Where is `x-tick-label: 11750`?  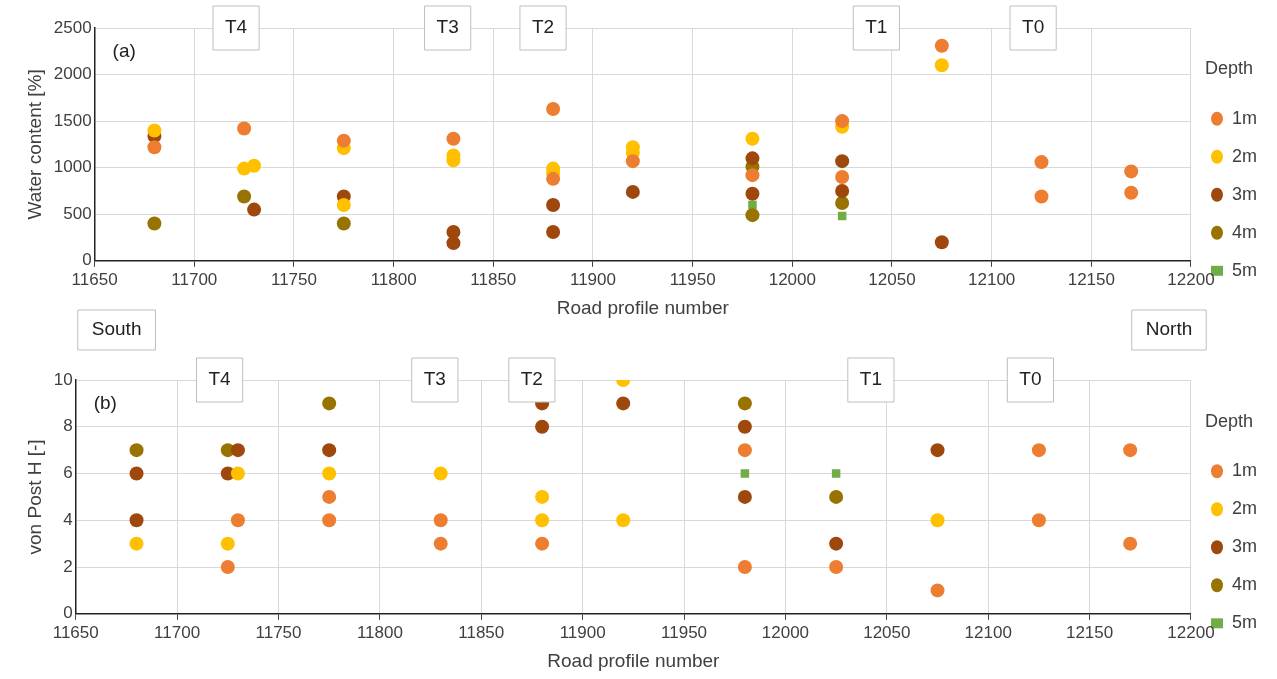 x-tick-label: 11750 is located at coordinates (278, 632).